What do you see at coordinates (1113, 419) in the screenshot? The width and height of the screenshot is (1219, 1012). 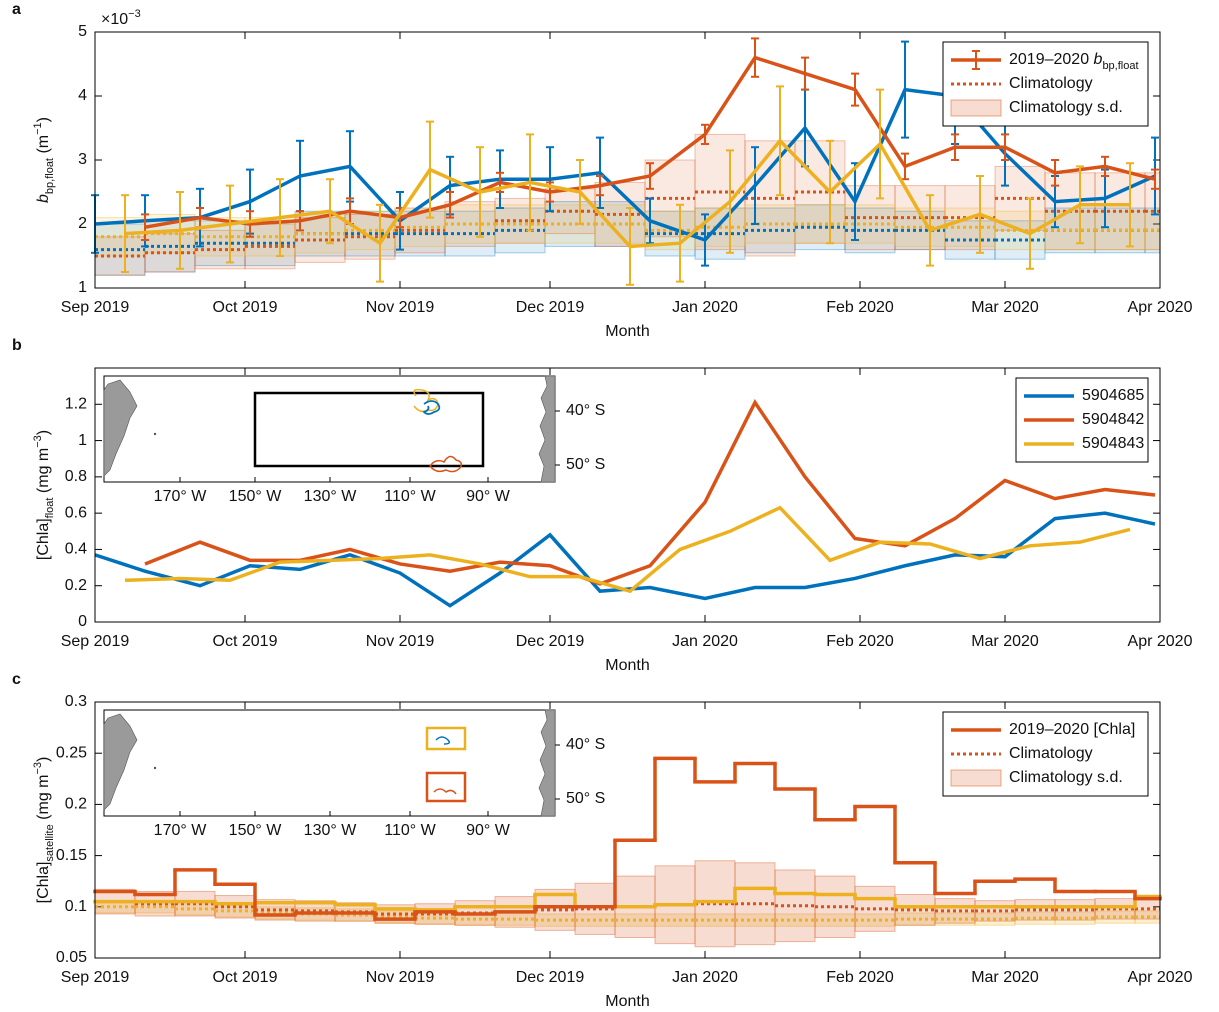 I see `legend-label: 5904842` at bounding box center [1113, 419].